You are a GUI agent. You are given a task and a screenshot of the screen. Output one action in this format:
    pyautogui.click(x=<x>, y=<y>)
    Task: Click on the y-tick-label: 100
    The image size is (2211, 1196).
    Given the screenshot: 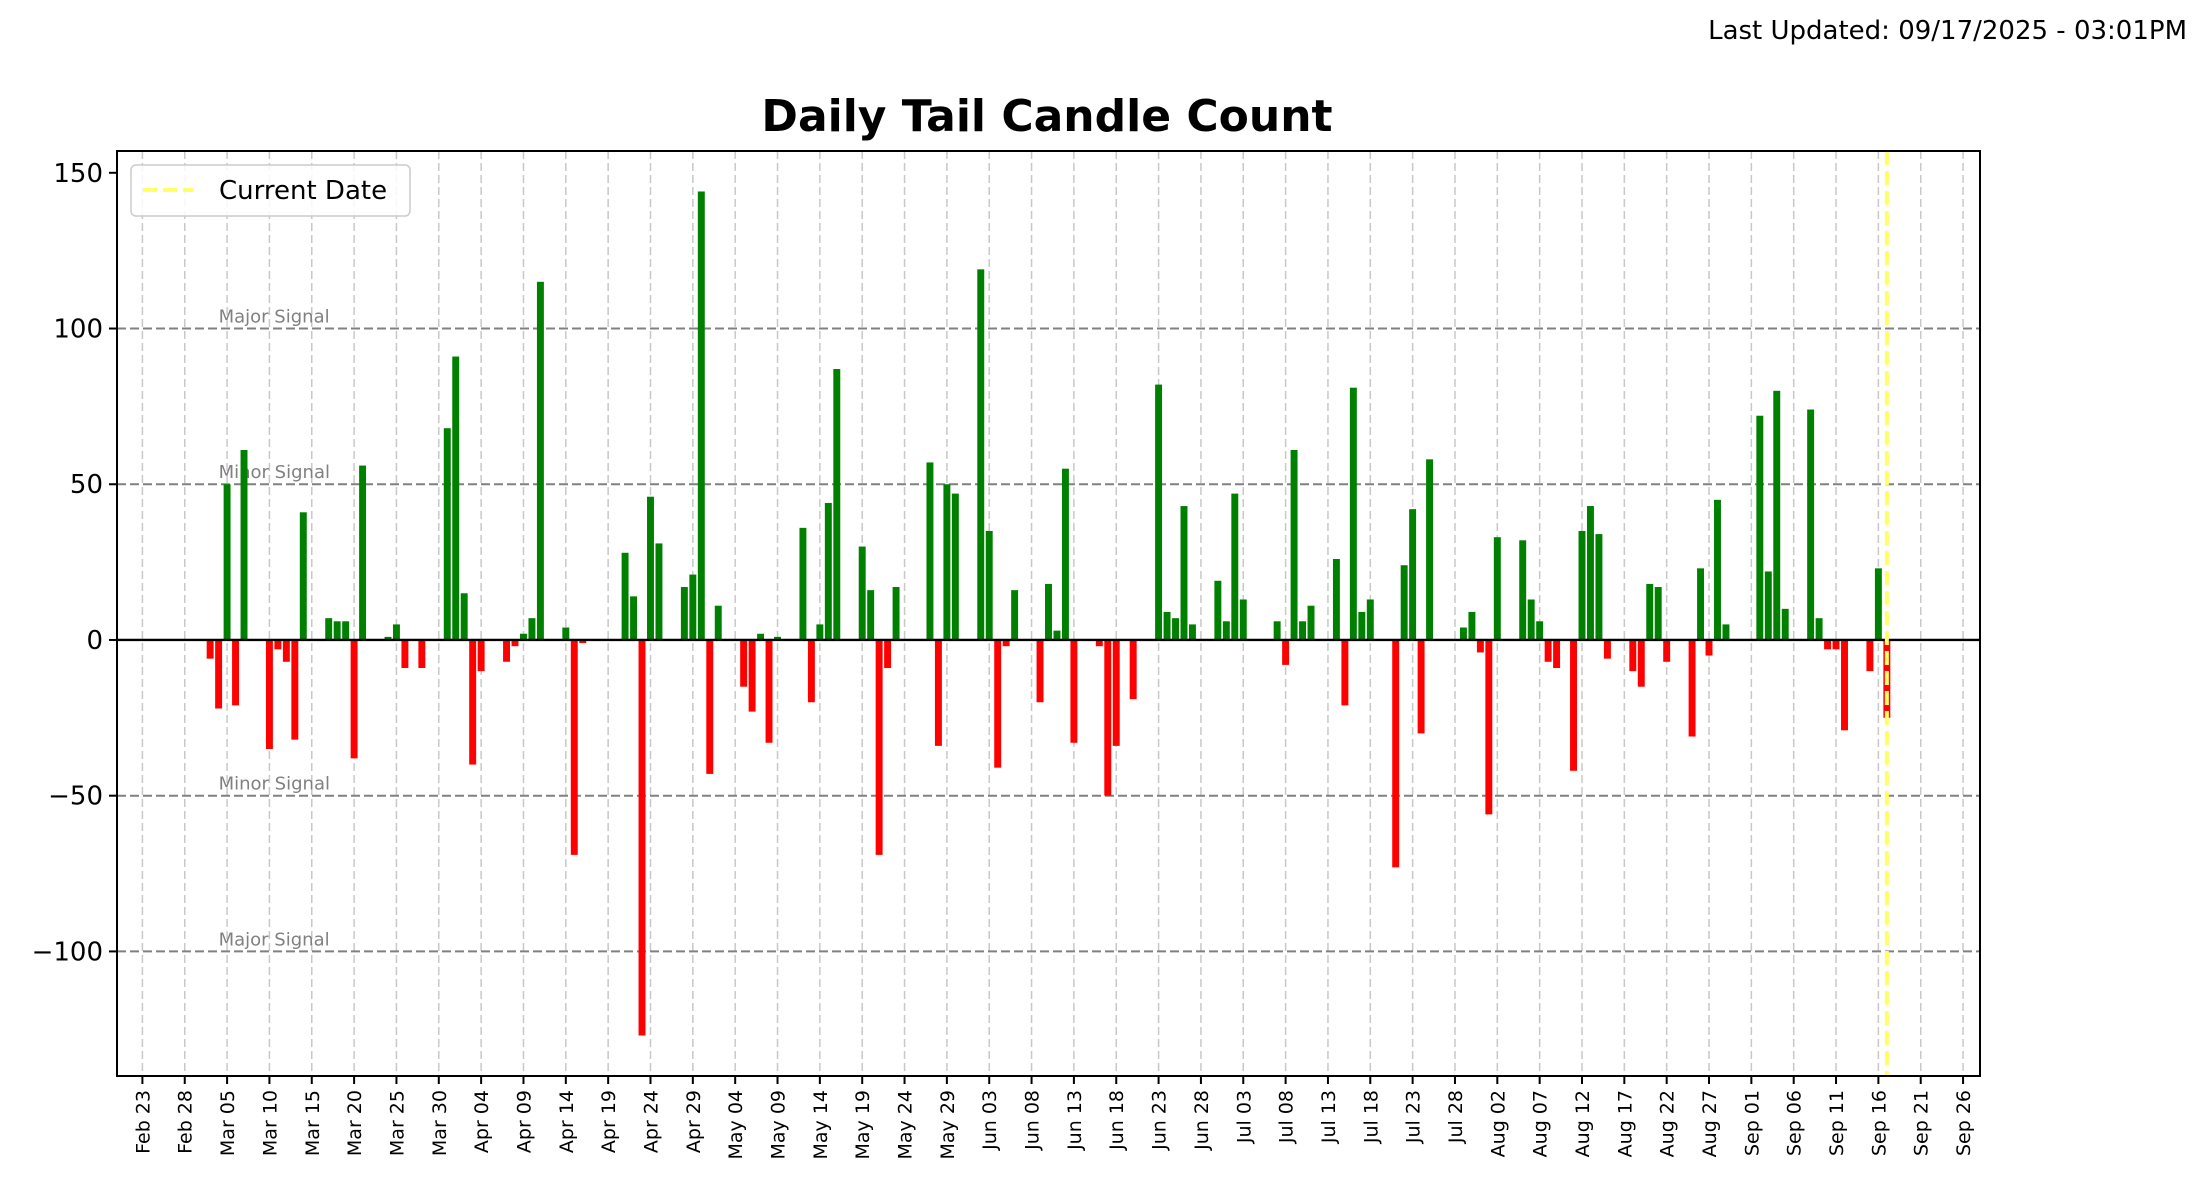 What is the action you would take?
    pyautogui.click(x=78, y=330)
    